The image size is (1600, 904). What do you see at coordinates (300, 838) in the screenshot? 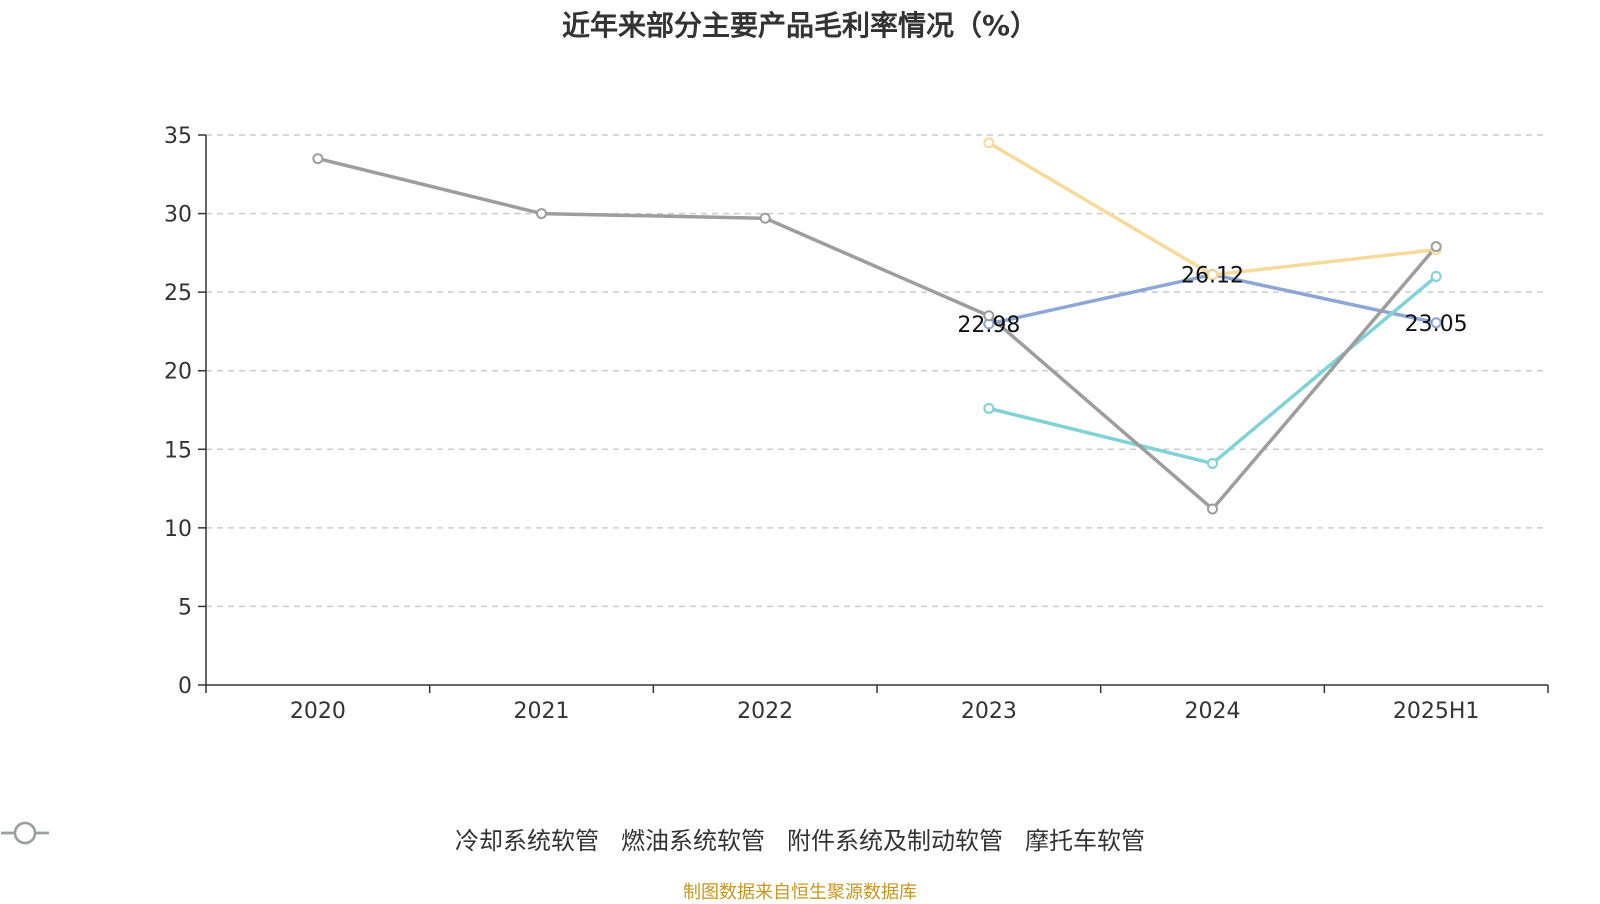
I see `legend-item: 冷却系统软管` at bounding box center [300, 838].